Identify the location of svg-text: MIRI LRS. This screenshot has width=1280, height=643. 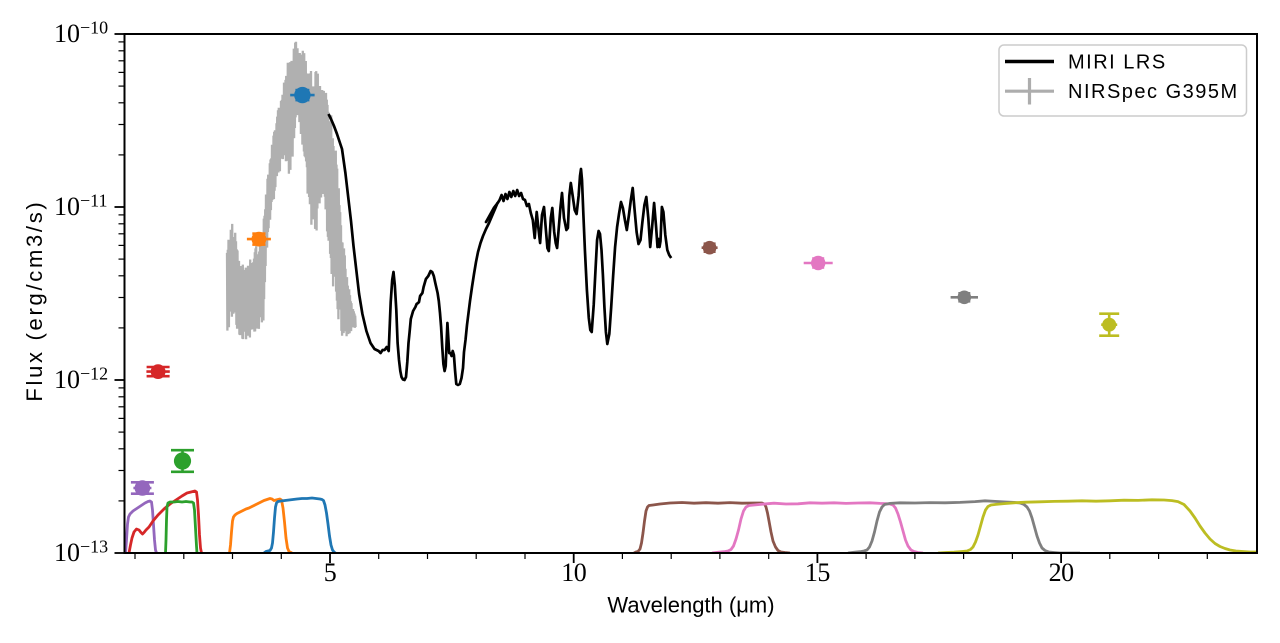
(1117, 63).